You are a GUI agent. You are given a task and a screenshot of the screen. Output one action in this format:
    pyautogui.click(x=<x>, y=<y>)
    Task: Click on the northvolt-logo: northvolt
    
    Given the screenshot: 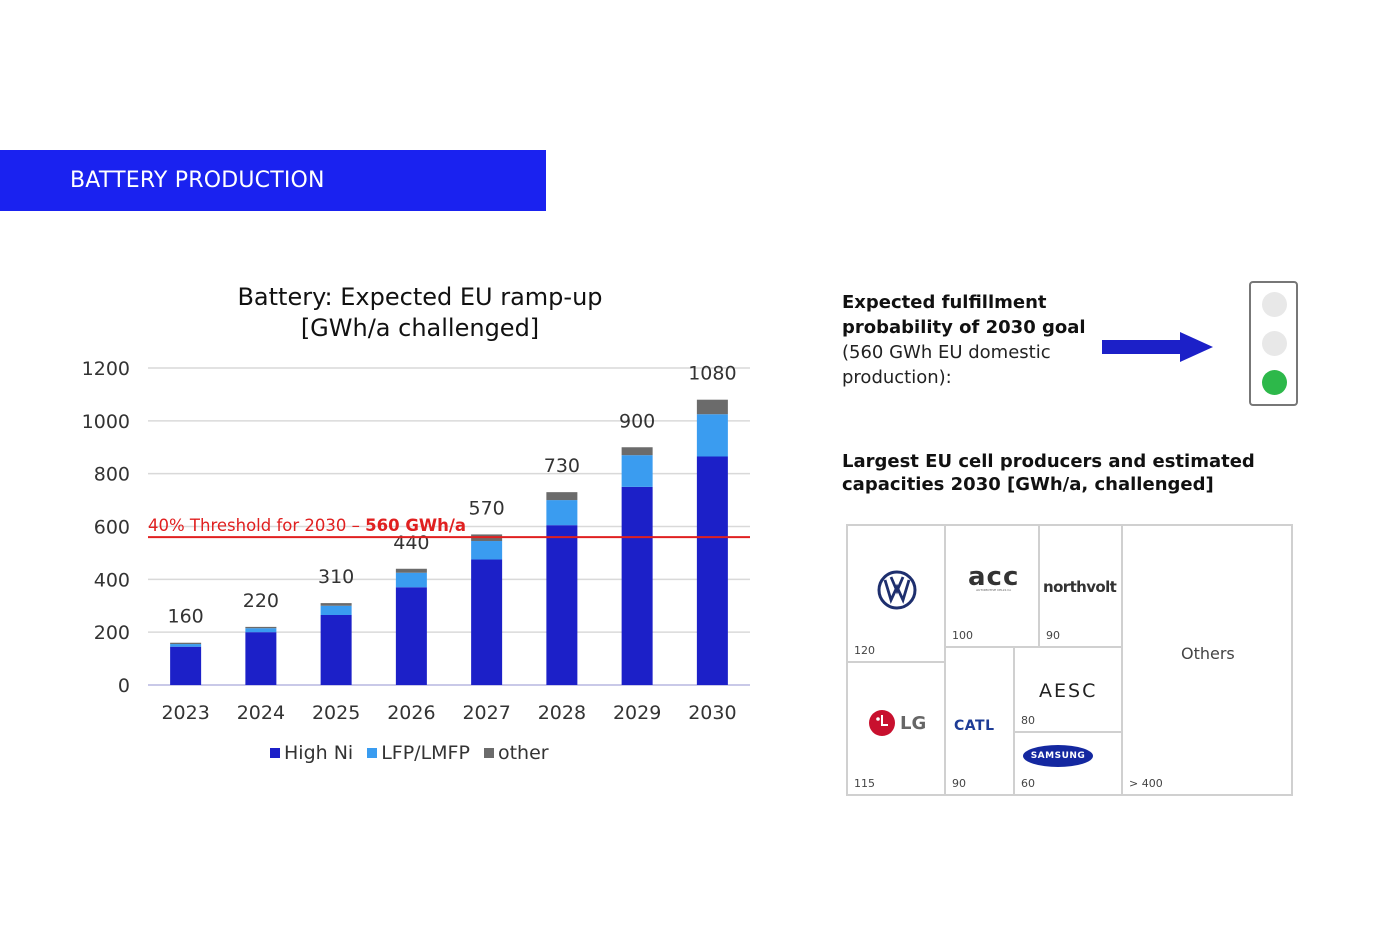 What is the action you would take?
    pyautogui.click(x=1080, y=587)
    